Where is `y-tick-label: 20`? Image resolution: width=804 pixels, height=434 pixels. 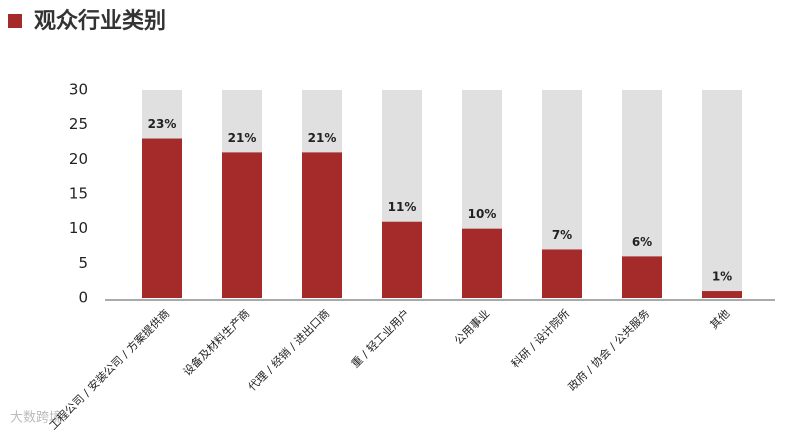
y-tick-label: 20 is located at coordinates (78, 159).